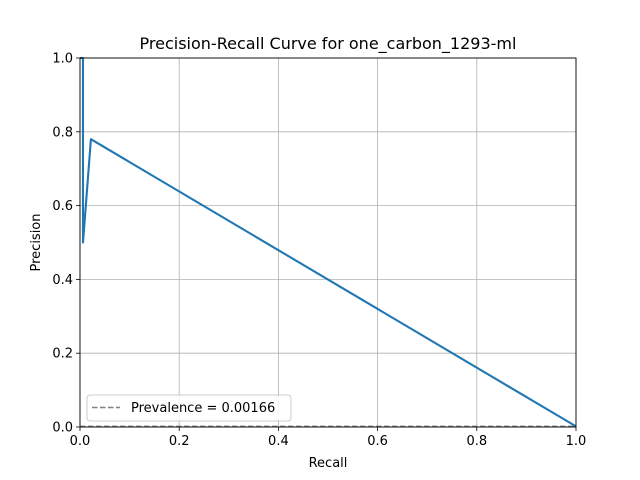 This screenshot has width=640, height=480. I want to click on legend-box, so click(189, 408).